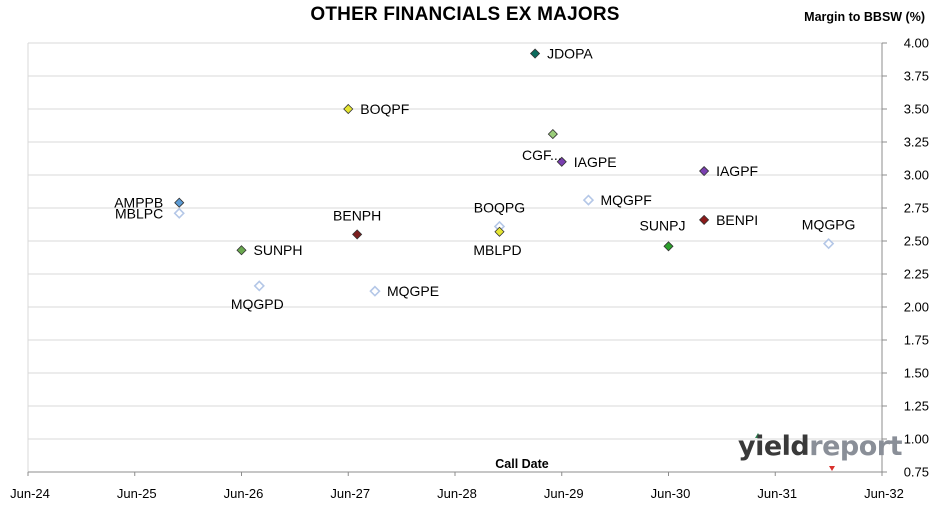 This screenshot has width=931, height=505. Describe the element at coordinates (595, 162) in the screenshot. I see `data-label: IAGPE` at that location.